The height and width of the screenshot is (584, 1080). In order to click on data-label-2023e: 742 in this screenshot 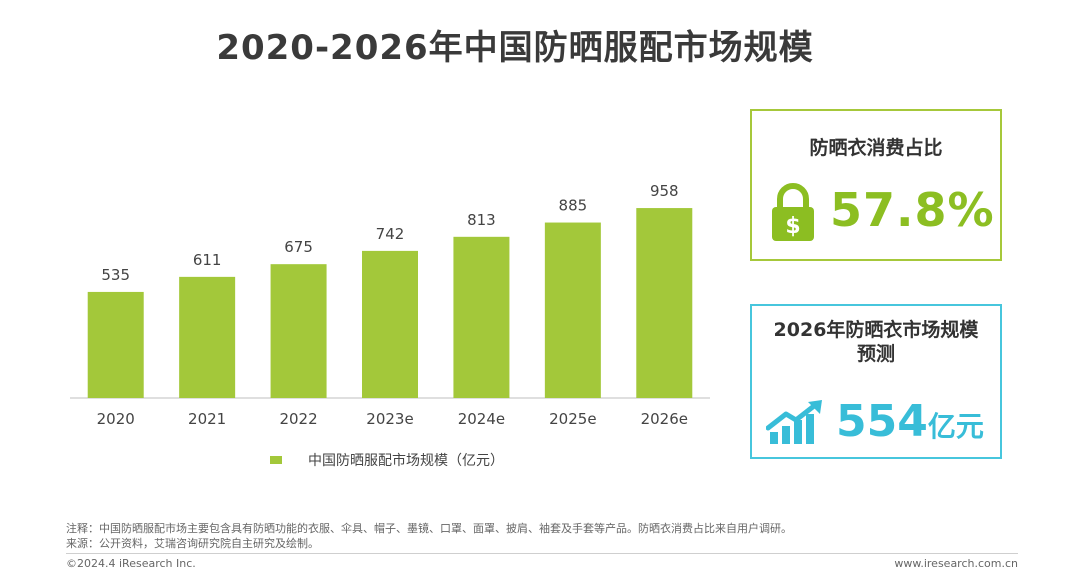, I will do `click(390, 234)`.